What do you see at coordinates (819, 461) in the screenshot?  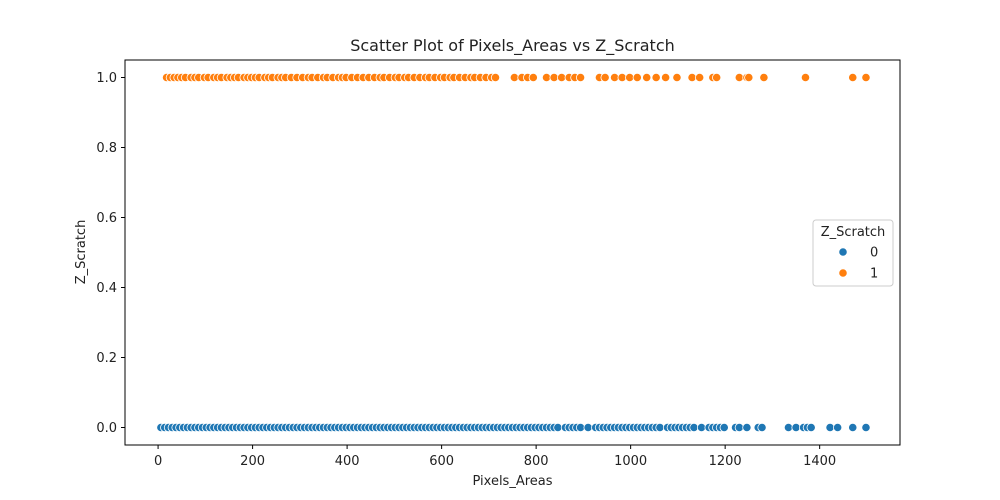 I see `x-tick-label: 1400` at bounding box center [819, 461].